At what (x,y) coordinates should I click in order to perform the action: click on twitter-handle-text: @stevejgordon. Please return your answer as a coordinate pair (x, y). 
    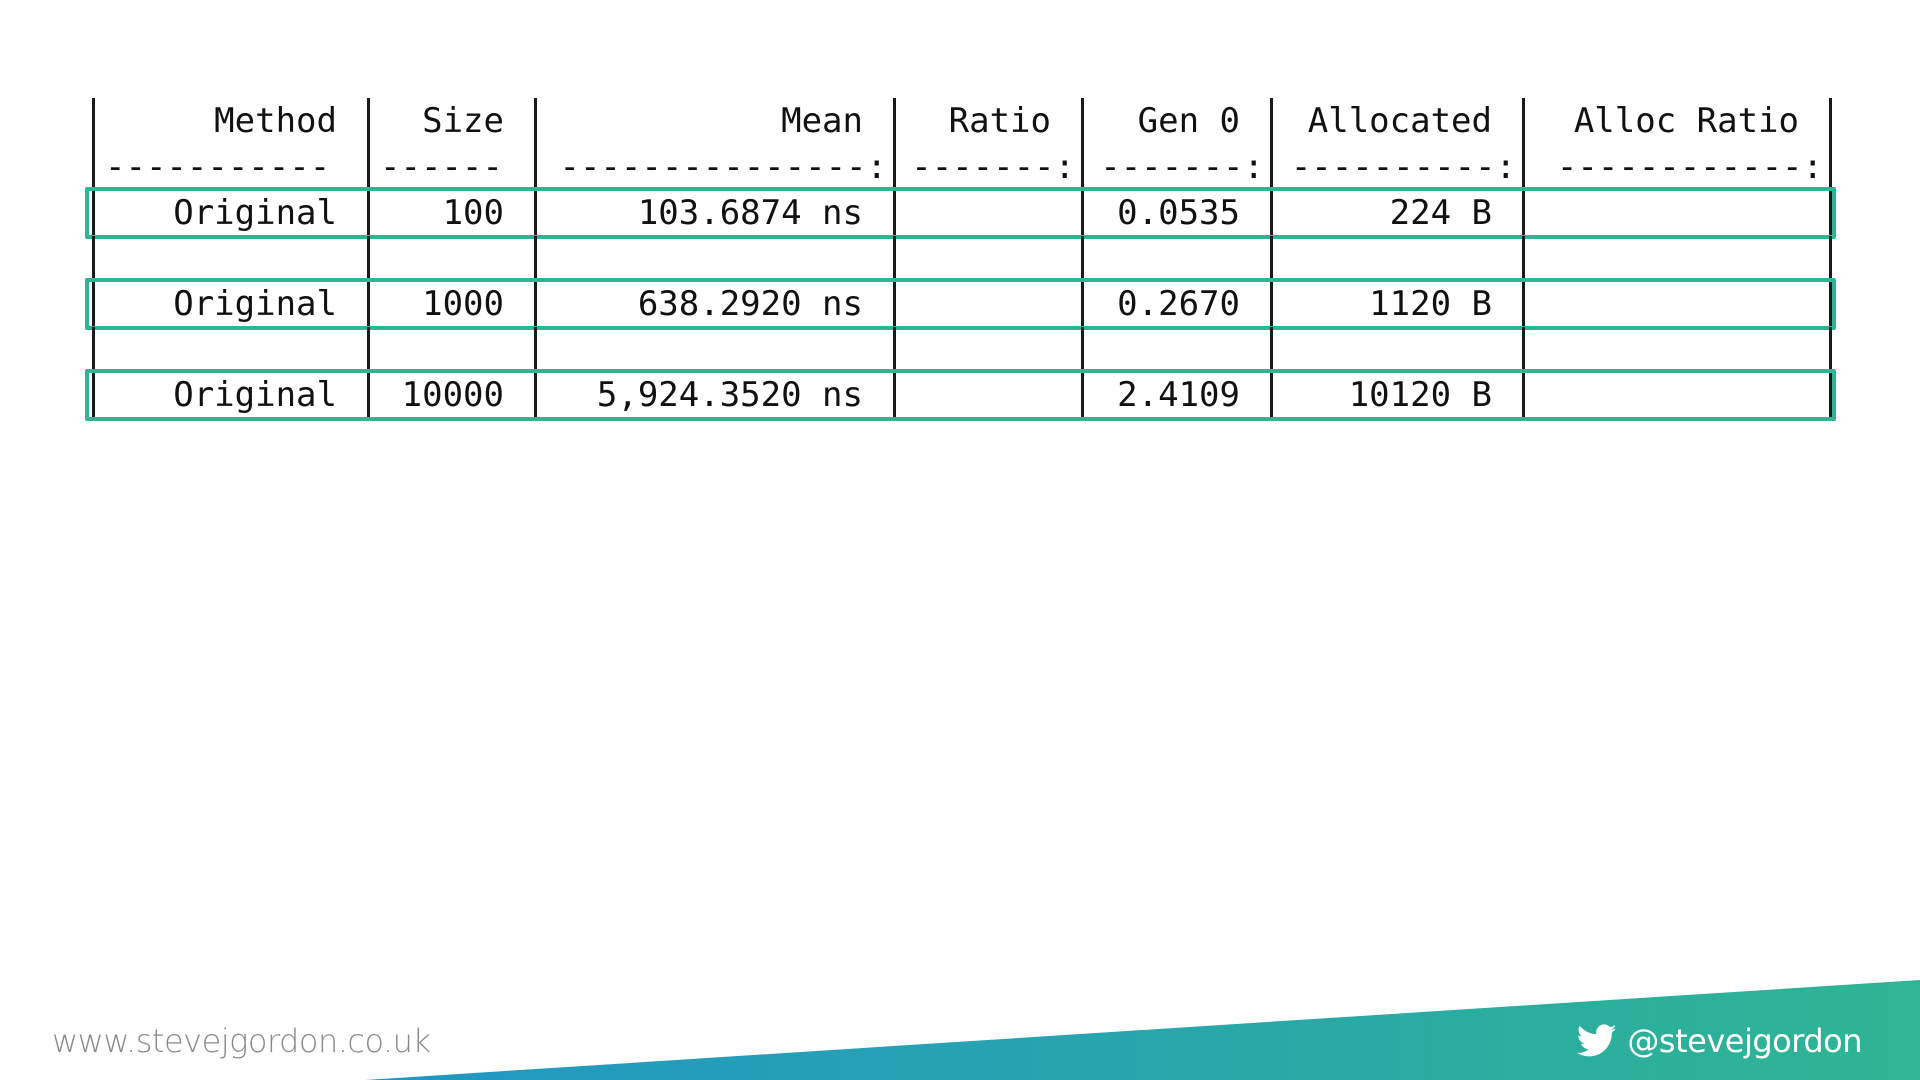
    Looking at the image, I should click on (1744, 1041).